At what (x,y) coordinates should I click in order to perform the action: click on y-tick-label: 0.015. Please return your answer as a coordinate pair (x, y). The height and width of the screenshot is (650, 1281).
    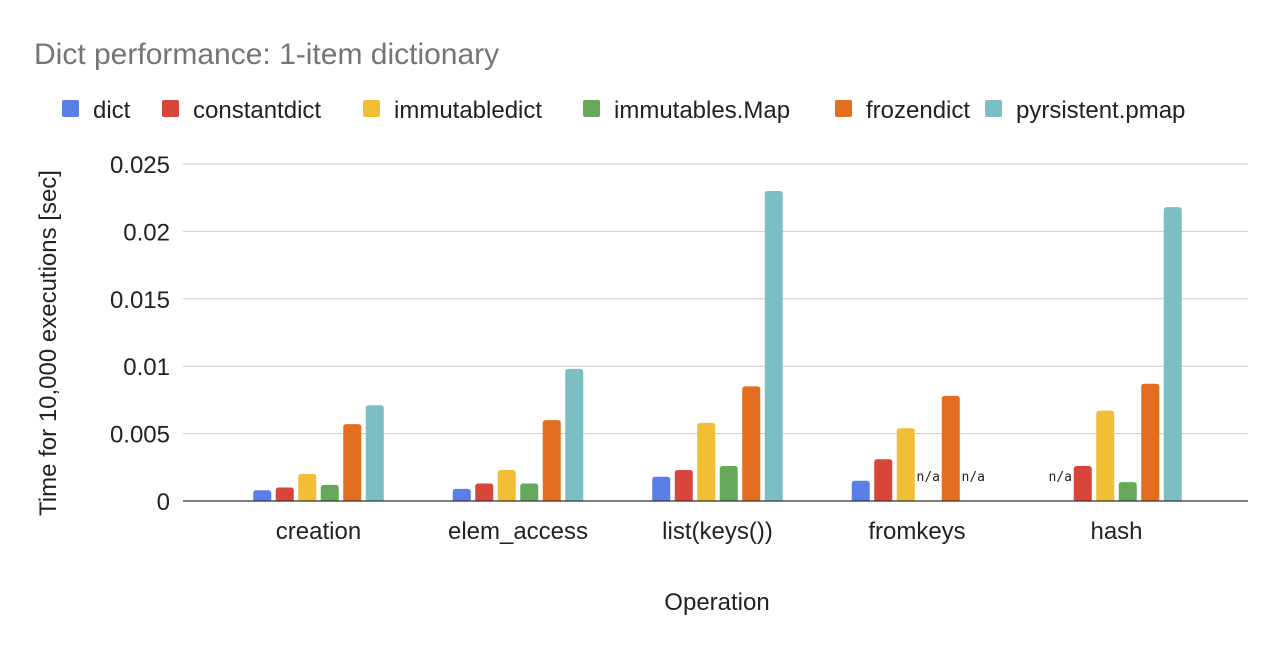
    Looking at the image, I should click on (140, 300).